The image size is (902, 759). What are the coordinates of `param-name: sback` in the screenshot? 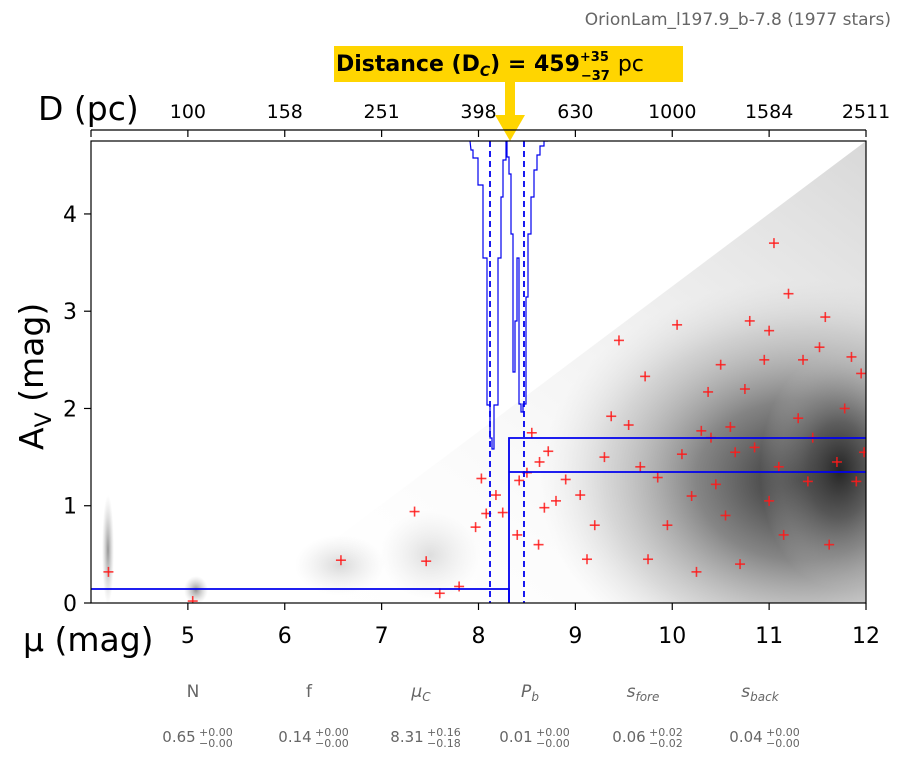 It's located at (760, 693).